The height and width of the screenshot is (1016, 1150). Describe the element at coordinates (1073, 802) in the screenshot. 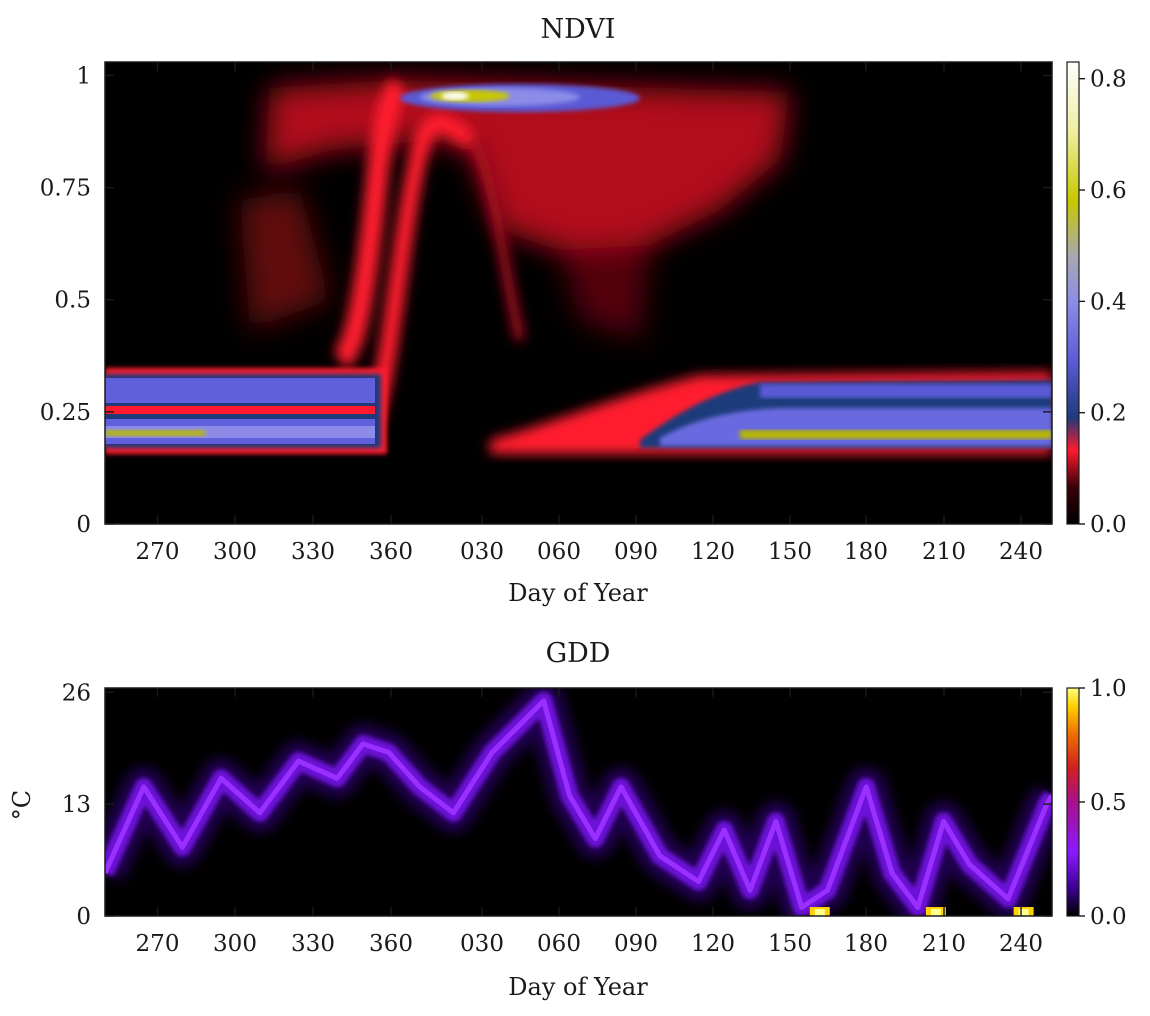

I see `gdd-colorbar` at that location.